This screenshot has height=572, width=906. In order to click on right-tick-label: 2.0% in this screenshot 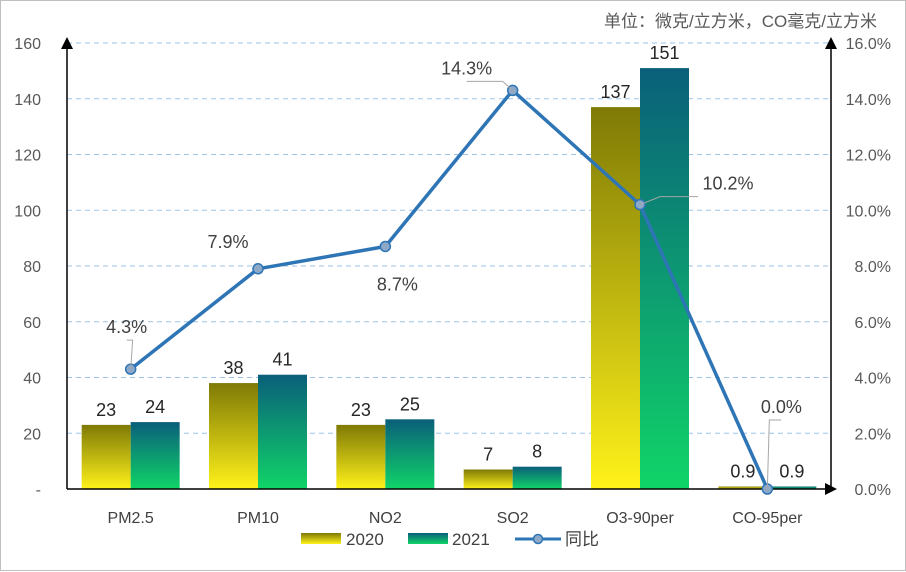, I will do `click(873, 434)`.